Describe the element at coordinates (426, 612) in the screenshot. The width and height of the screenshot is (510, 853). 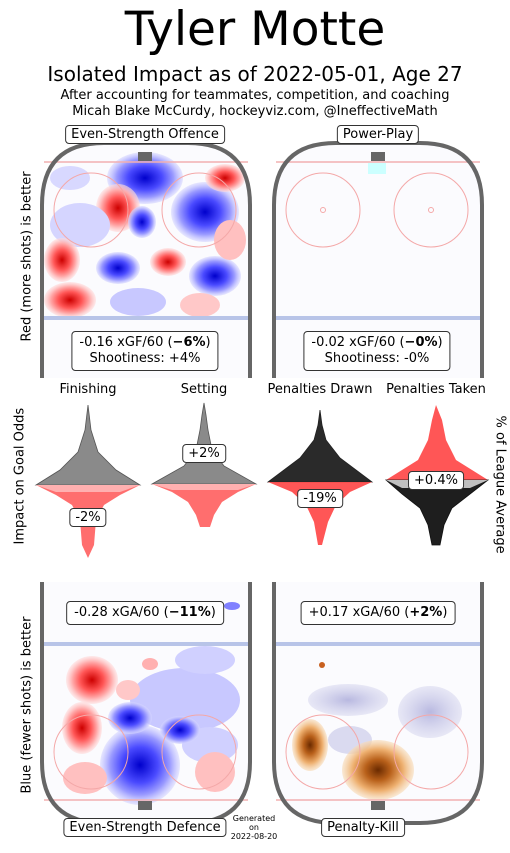
I see `penalty-kill-pct: +2%` at that location.